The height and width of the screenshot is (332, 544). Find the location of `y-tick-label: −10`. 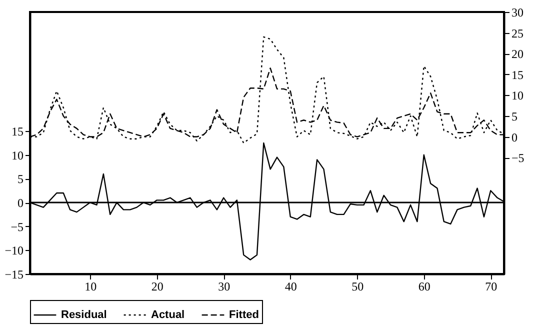

y-tick-label: −10 is located at coordinates (14, 251).